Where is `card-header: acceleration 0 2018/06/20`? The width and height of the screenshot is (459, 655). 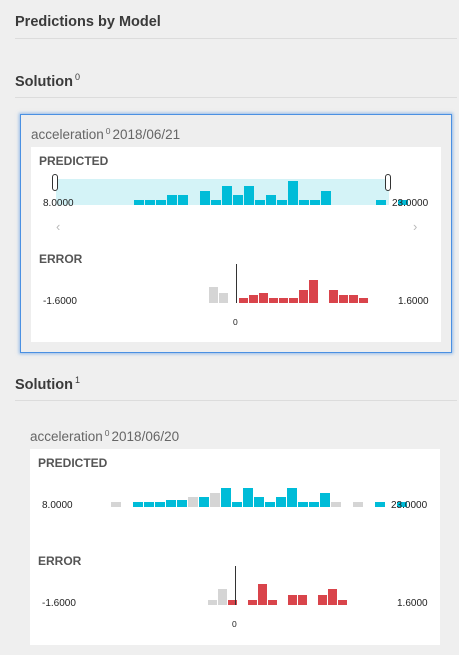 card-header: acceleration 0 2018/06/20 is located at coordinates (105, 436).